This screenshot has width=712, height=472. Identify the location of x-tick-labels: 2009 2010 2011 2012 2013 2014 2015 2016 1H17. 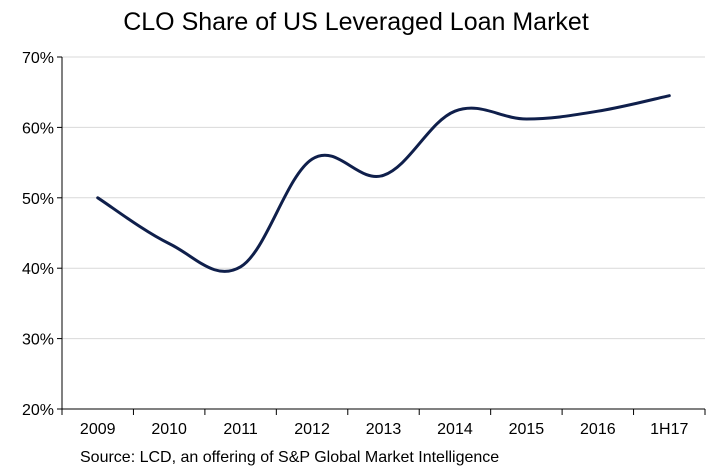
(384, 429).